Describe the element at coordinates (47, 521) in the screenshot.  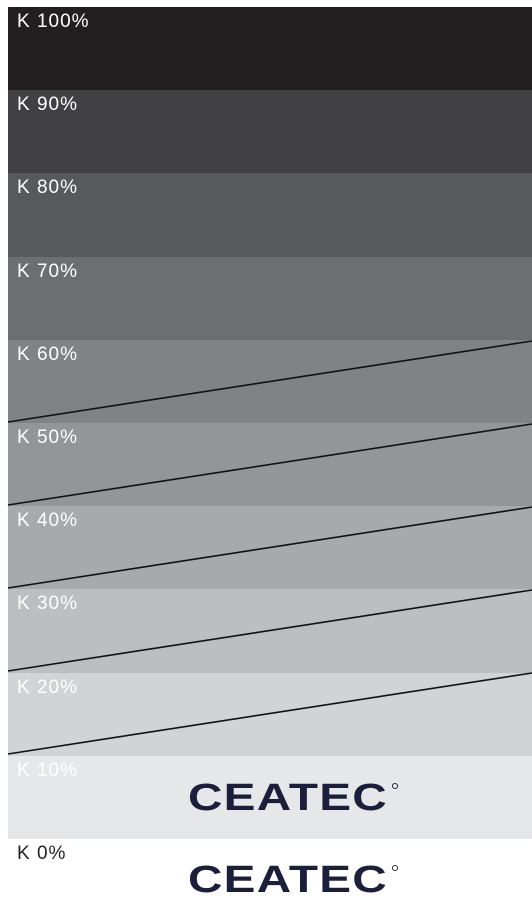
I see `swatch-label: K 40%` at that location.